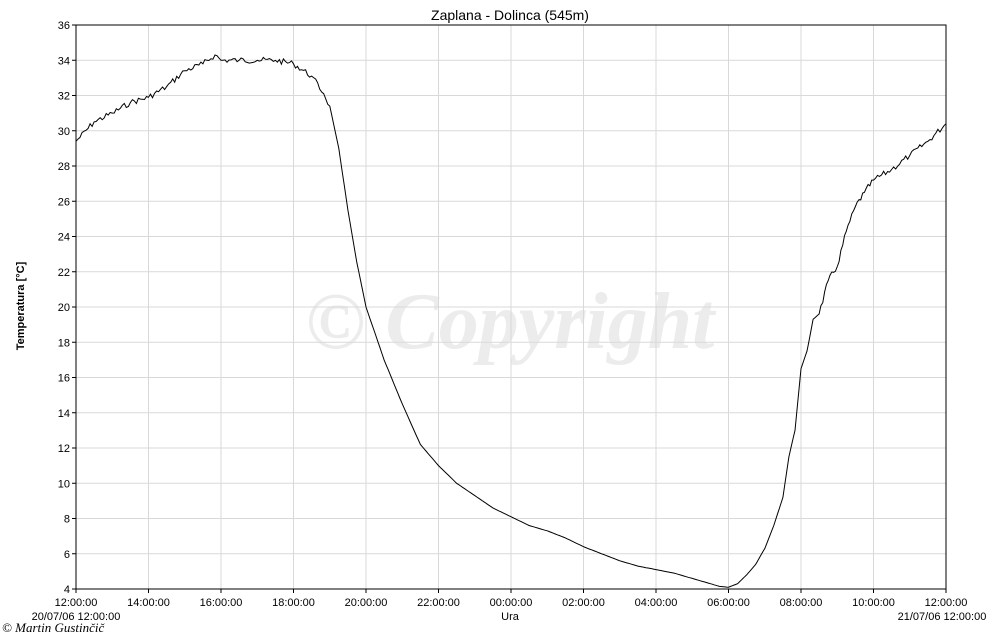 This screenshot has height=637, width=1008. Describe the element at coordinates (67, 520) in the screenshot. I see `y-tick-label: 8` at that location.